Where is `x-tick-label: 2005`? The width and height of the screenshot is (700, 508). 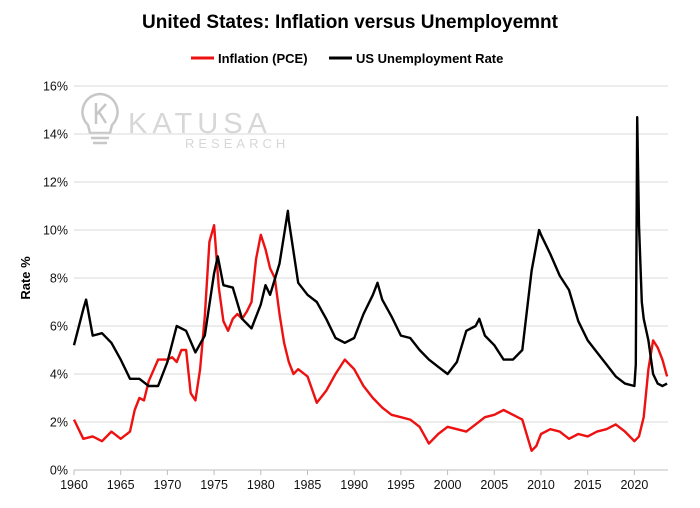 x-tick-label: 2005 is located at coordinates (494, 485).